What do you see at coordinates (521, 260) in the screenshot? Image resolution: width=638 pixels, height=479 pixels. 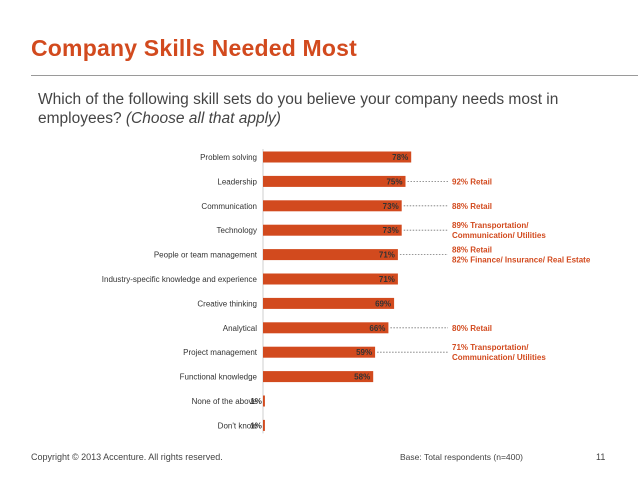 I see `annotation-text: 82% Finance/ Insurance/ Real Estate` at bounding box center [521, 260].